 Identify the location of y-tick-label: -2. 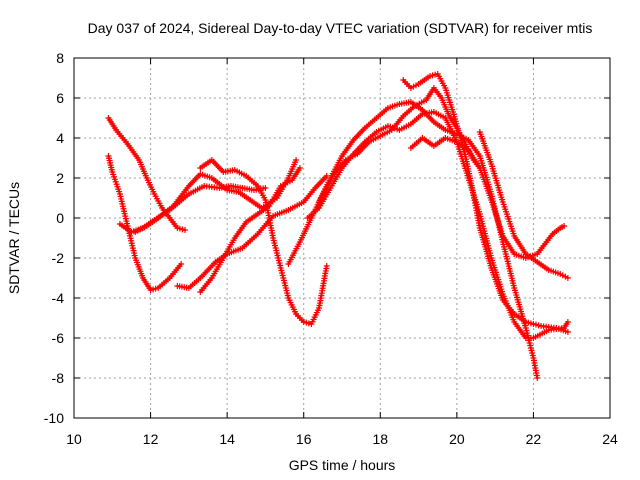
(58, 258).